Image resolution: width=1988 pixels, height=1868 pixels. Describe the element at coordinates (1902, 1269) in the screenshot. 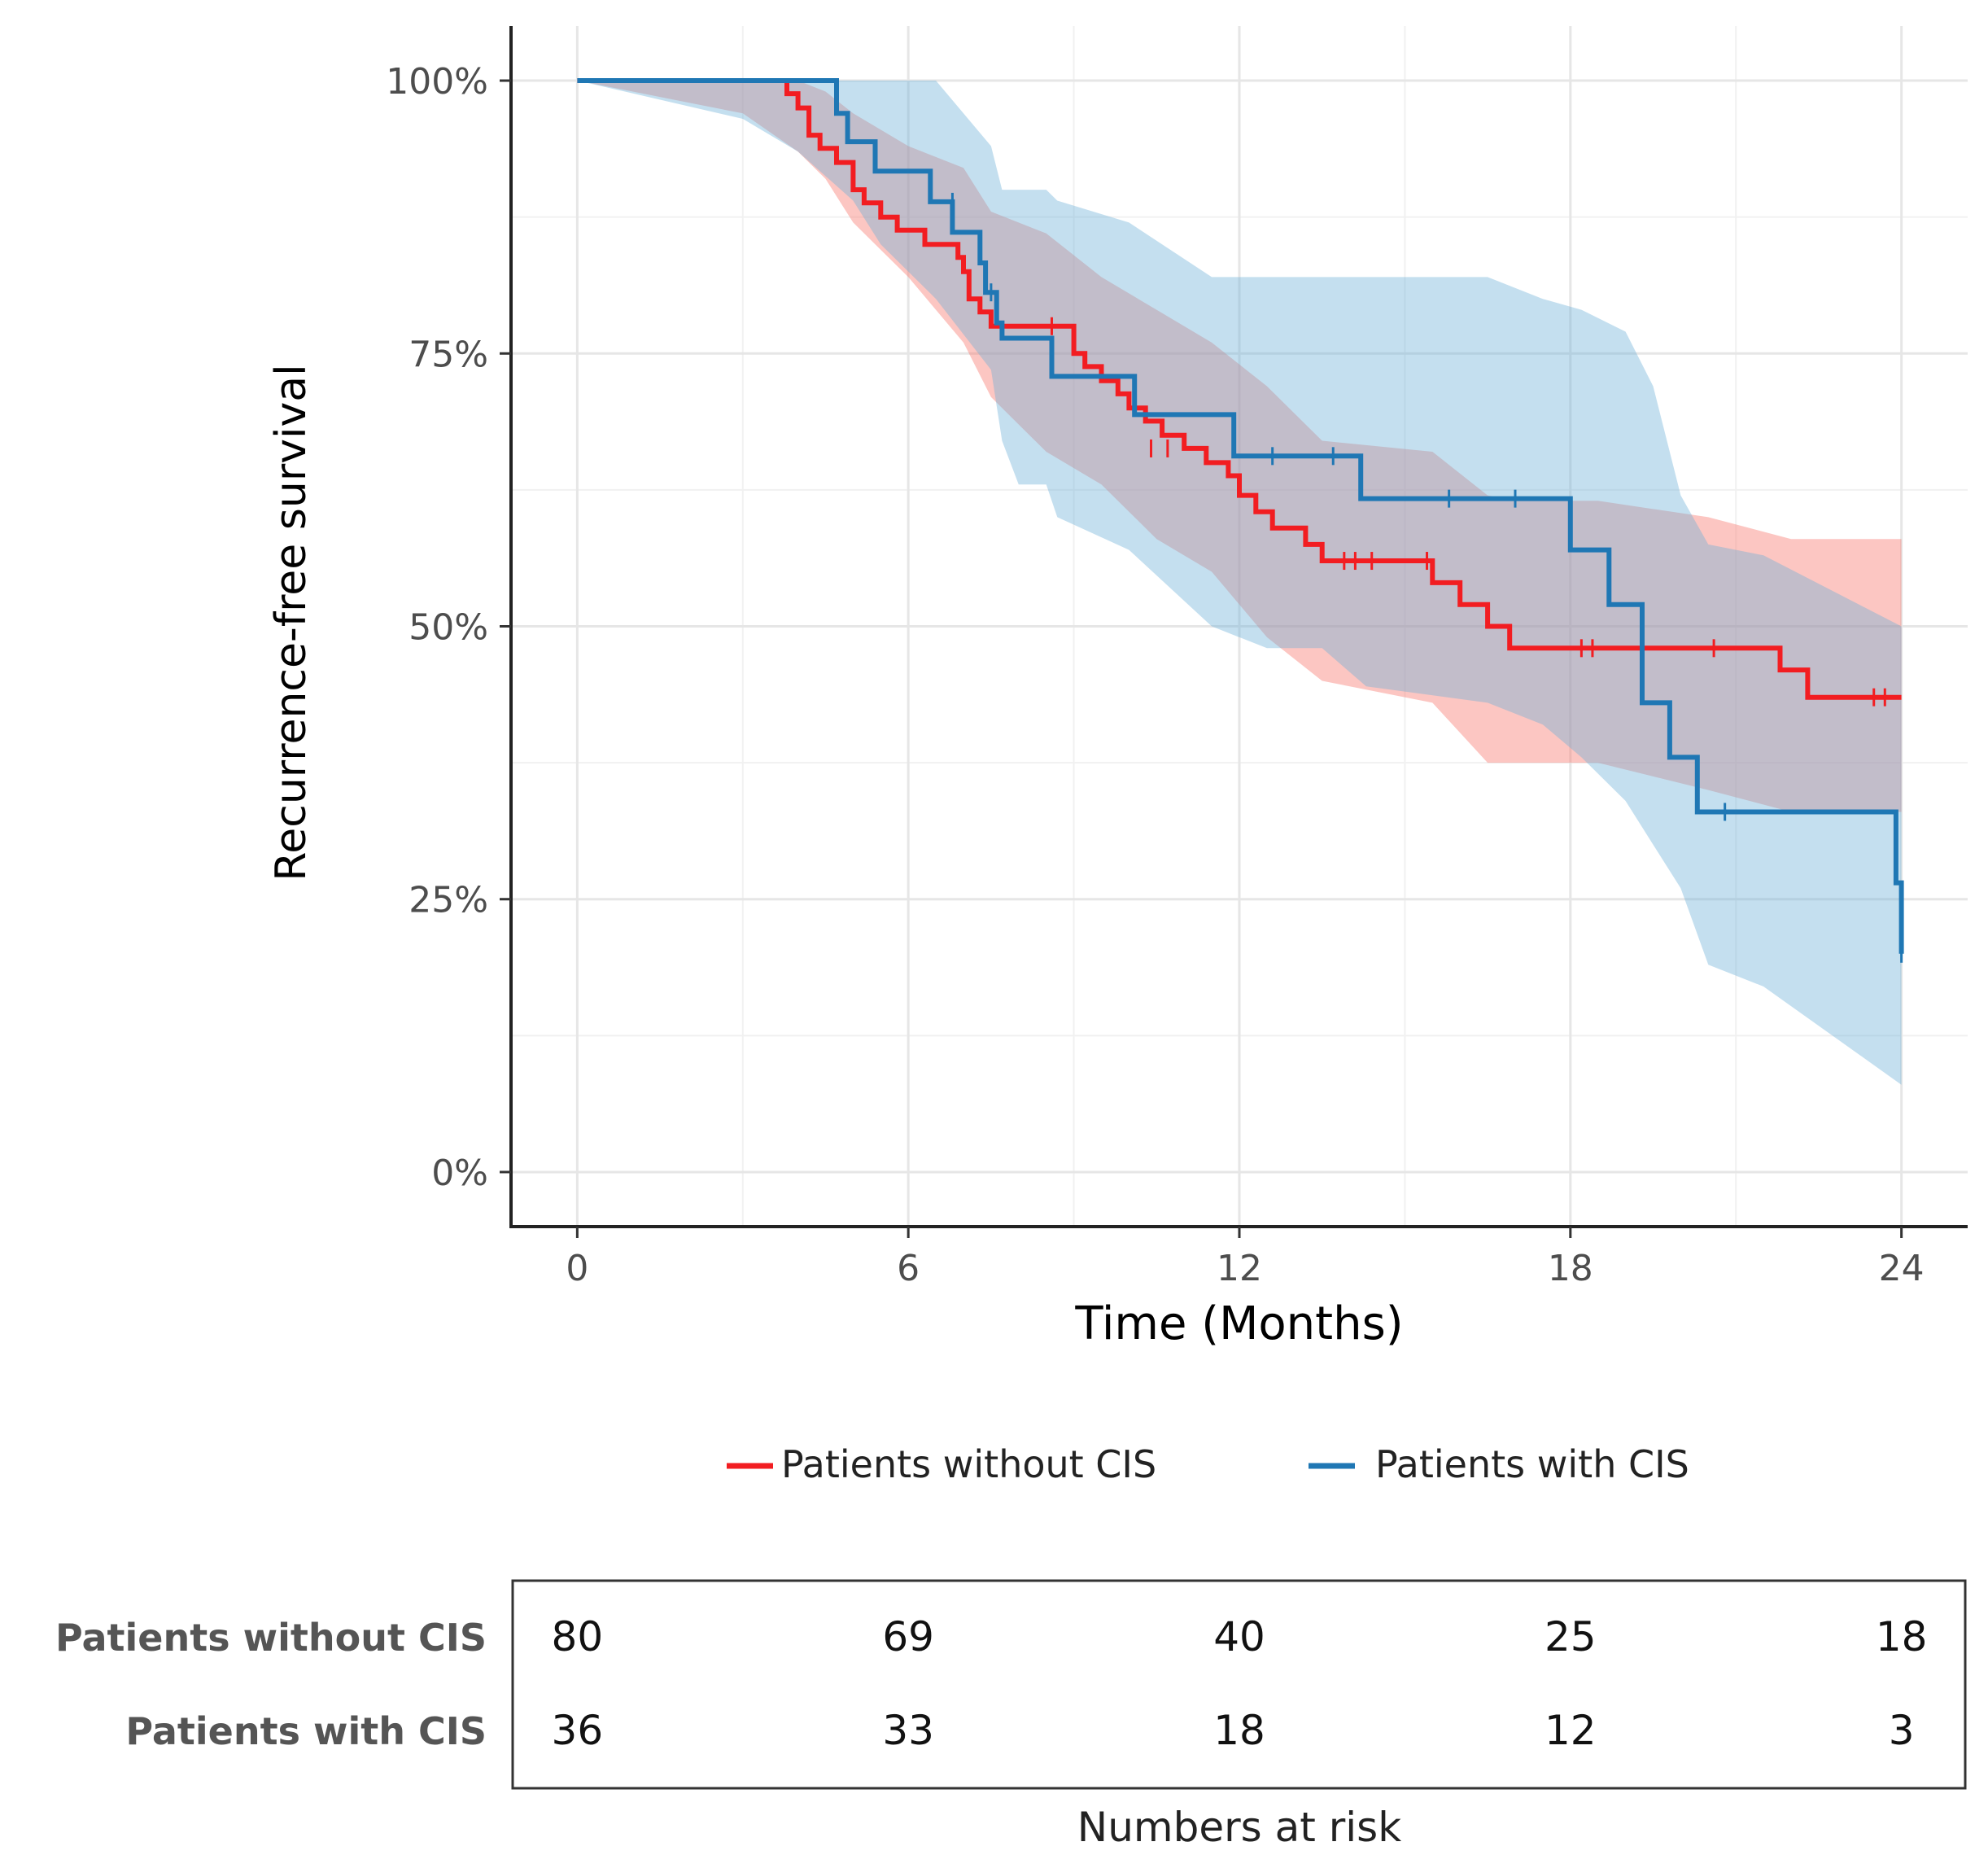

I see `x-tick-label: 24` at that location.